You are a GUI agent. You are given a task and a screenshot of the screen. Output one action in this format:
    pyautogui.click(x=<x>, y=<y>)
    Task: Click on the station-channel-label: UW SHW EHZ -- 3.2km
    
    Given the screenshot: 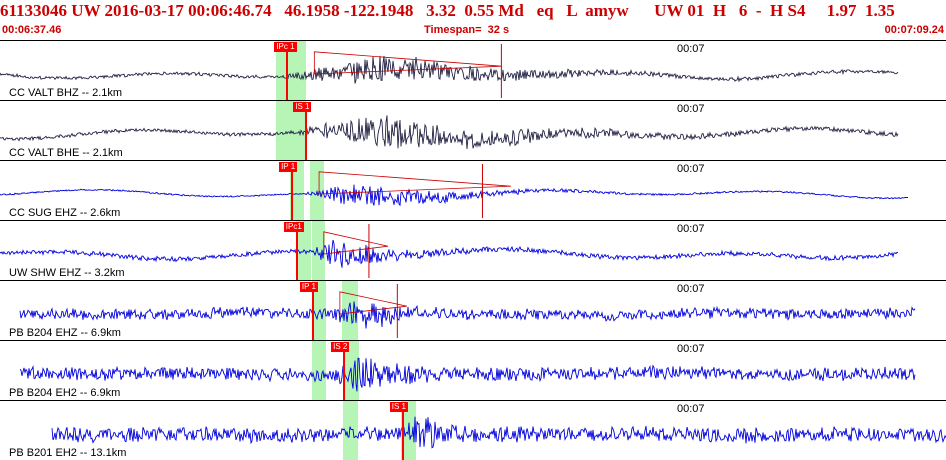 What is the action you would take?
    pyautogui.click(x=67, y=273)
    